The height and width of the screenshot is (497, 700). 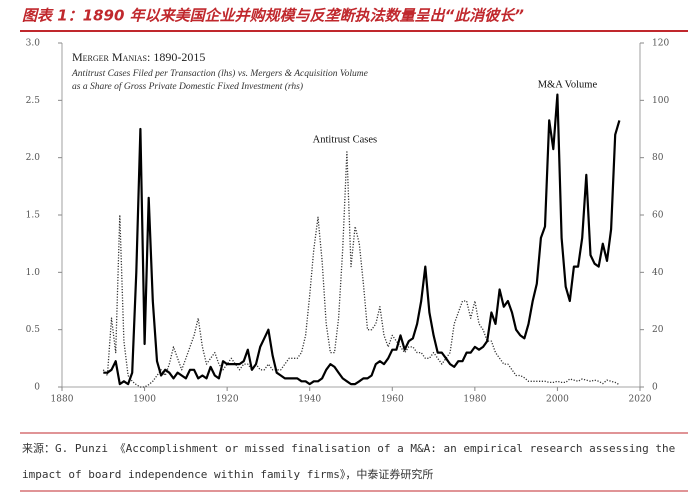 What do you see at coordinates (660, 101) in the screenshot?
I see `y2-tick-label: 100` at bounding box center [660, 101].